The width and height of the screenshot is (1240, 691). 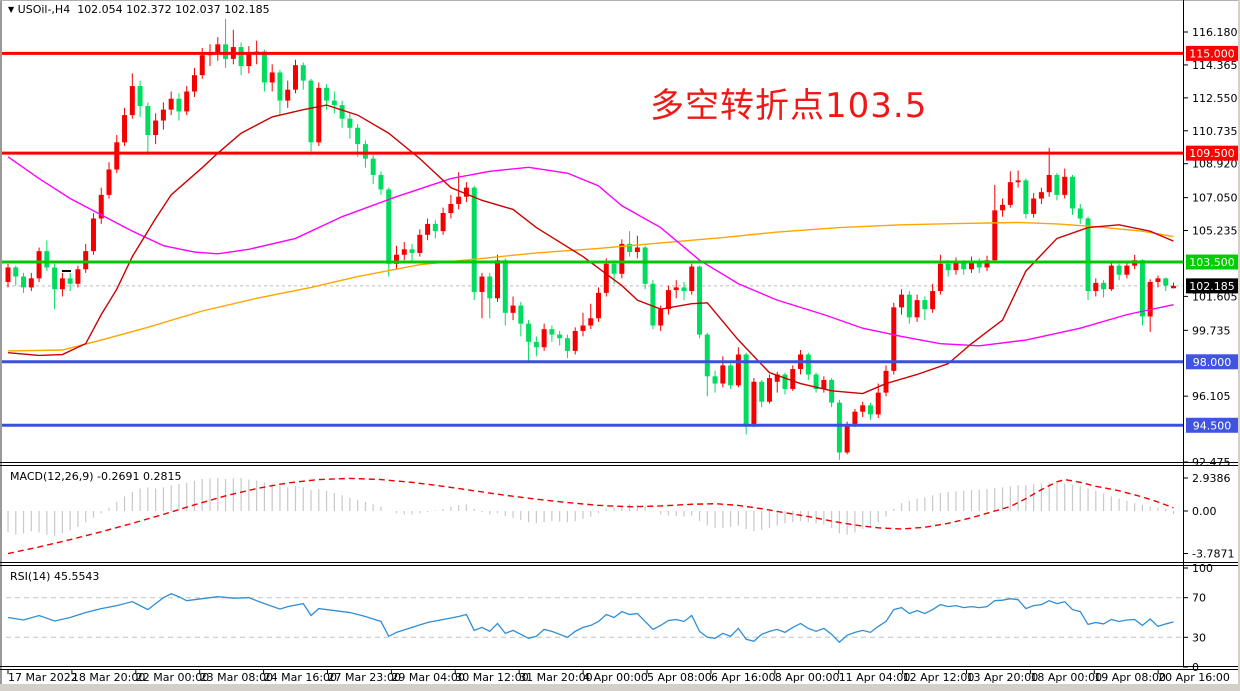 What do you see at coordinates (491, 677) in the screenshot?
I see `time-axis-label: 30 Mar 12:00` at bounding box center [491, 677].